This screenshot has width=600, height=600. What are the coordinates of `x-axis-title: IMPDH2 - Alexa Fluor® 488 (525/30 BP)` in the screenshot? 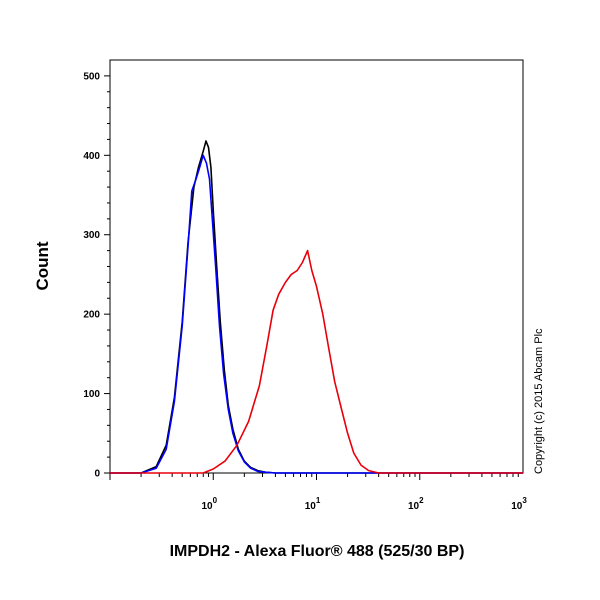 It's located at (317, 551).